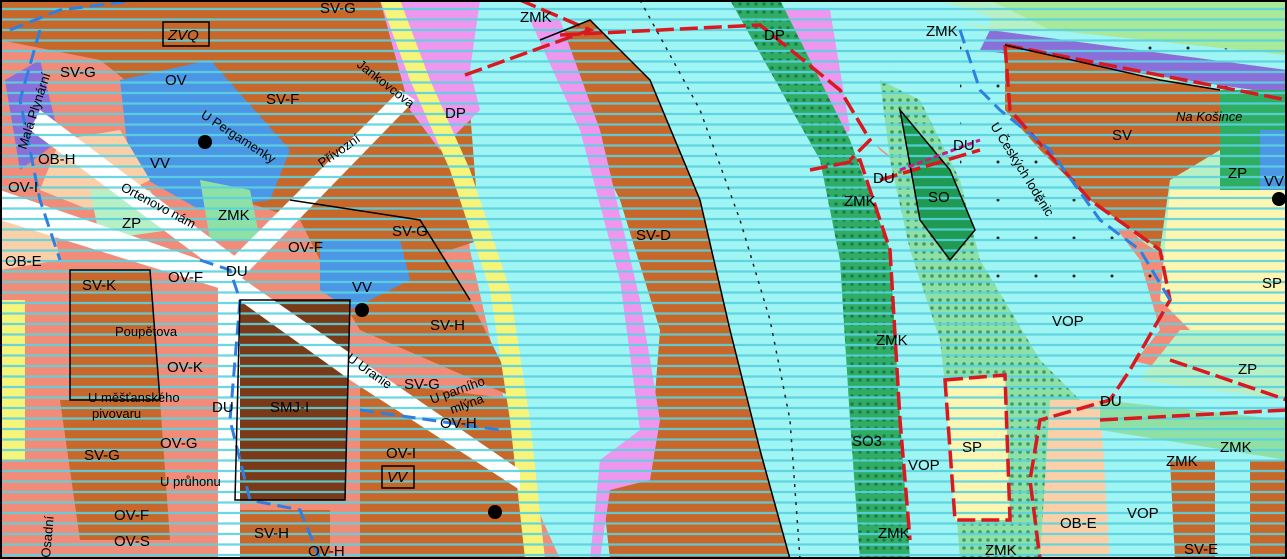  What do you see at coordinates (183, 35) in the screenshot?
I see `zone-label: ZVQ` at bounding box center [183, 35].